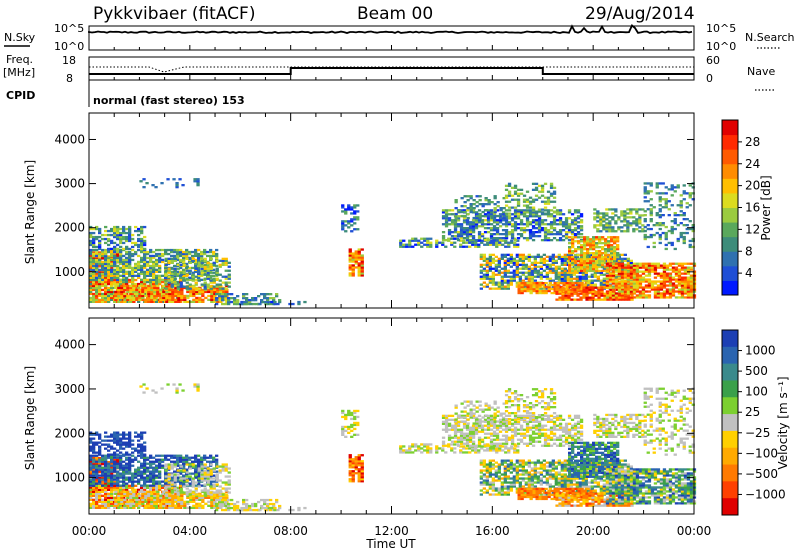 This screenshot has height=554, width=800. Describe the element at coordinates (19, 72) in the screenshot. I see `freq-label-2: [MHz]` at that location.